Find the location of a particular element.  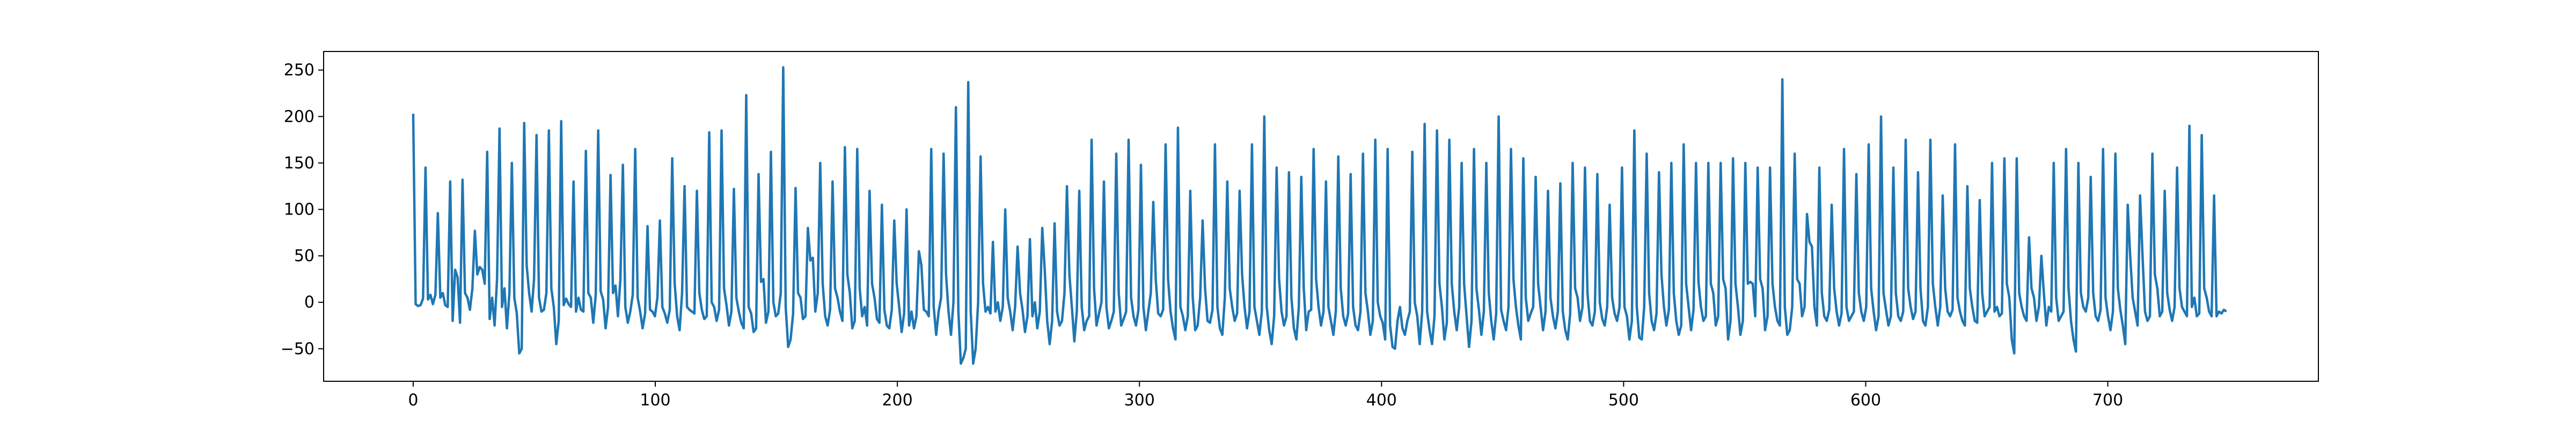

x-axis: 0 100 200 300 400 500 600 700 is located at coordinates (1265, 395).